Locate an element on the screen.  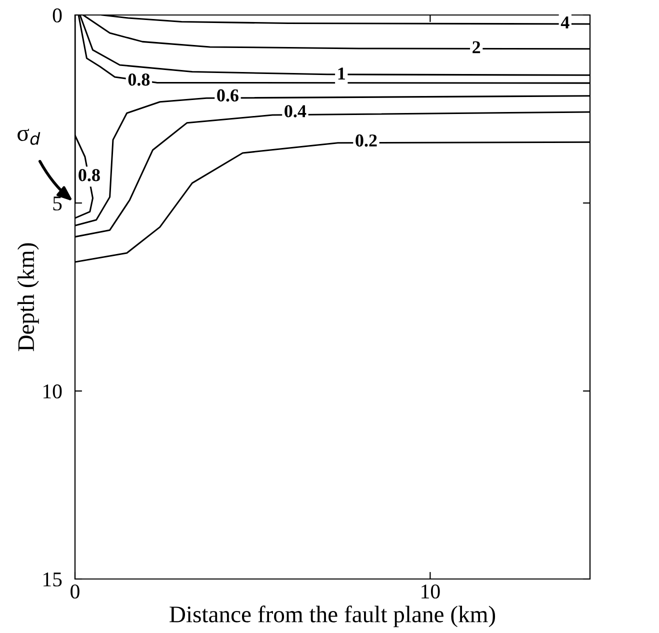
annotation: 0.2 is located at coordinates (366, 140).